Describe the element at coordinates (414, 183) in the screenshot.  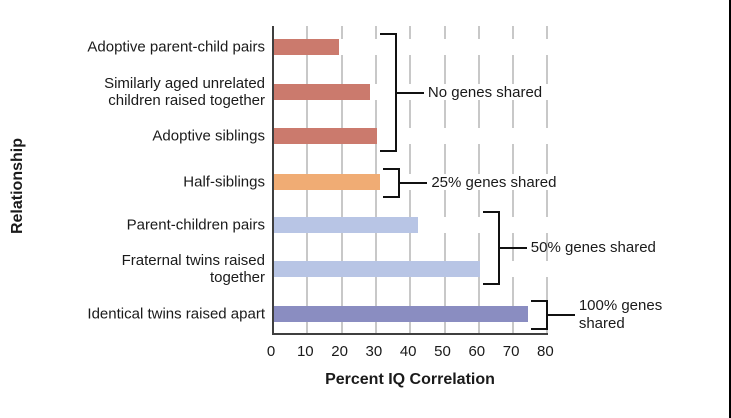
I see `bracket-2-connector` at that location.